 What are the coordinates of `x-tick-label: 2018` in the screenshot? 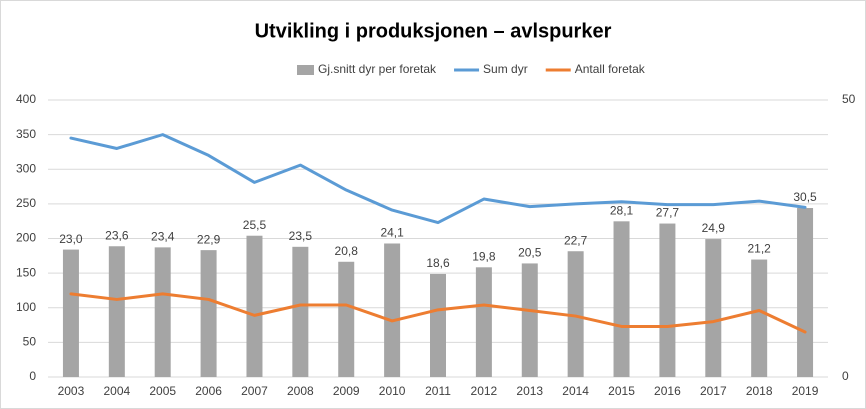 It's located at (759, 391).